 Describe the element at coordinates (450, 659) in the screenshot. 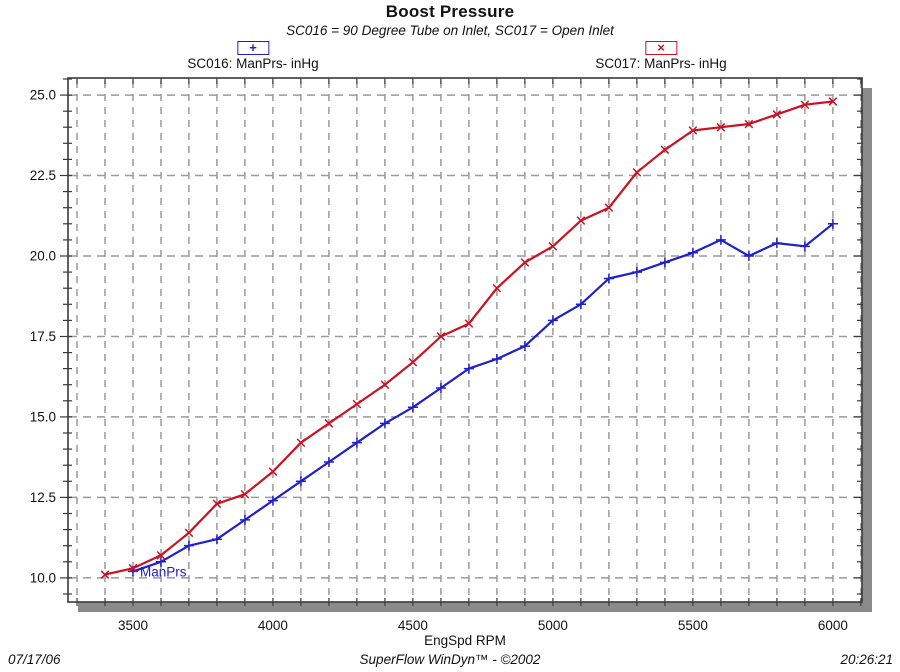

I see `footer-brand: SuperFlow WinDyn™ - ©2002` at that location.